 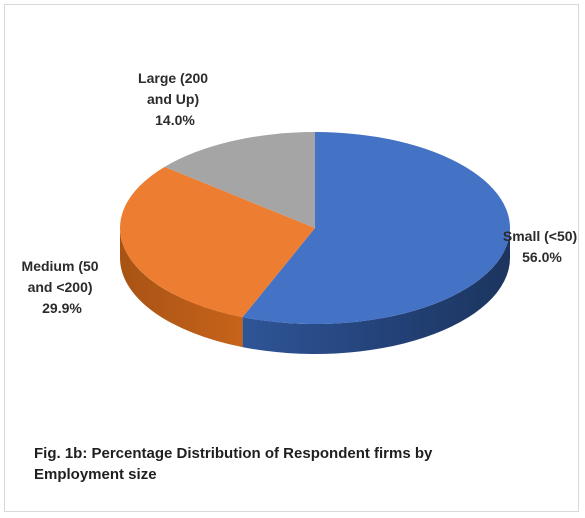 I want to click on slice-medium, so click(x=217, y=242).